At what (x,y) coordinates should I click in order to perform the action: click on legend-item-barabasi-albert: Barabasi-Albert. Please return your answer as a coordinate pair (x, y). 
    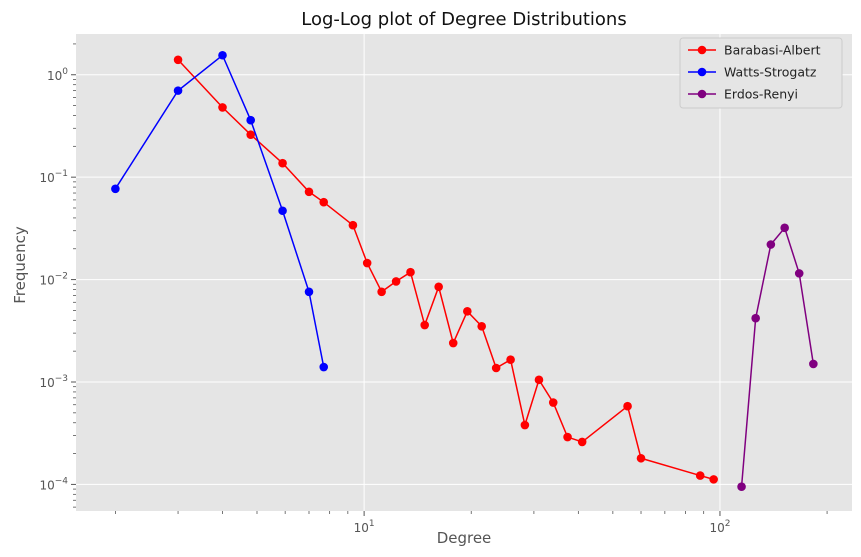
    Looking at the image, I should click on (754, 50).